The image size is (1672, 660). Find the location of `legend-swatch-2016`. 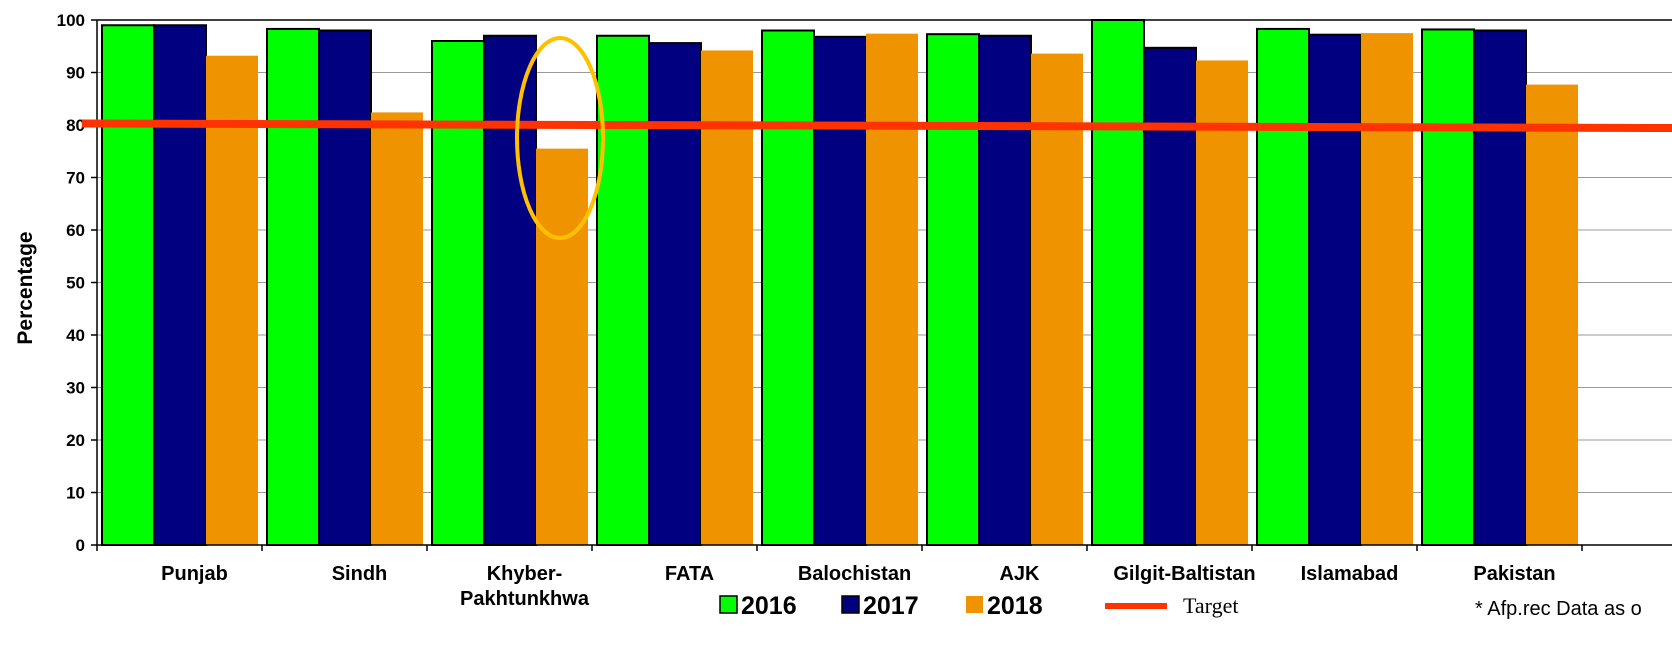

legend-swatch-2016 is located at coordinates (728, 604).